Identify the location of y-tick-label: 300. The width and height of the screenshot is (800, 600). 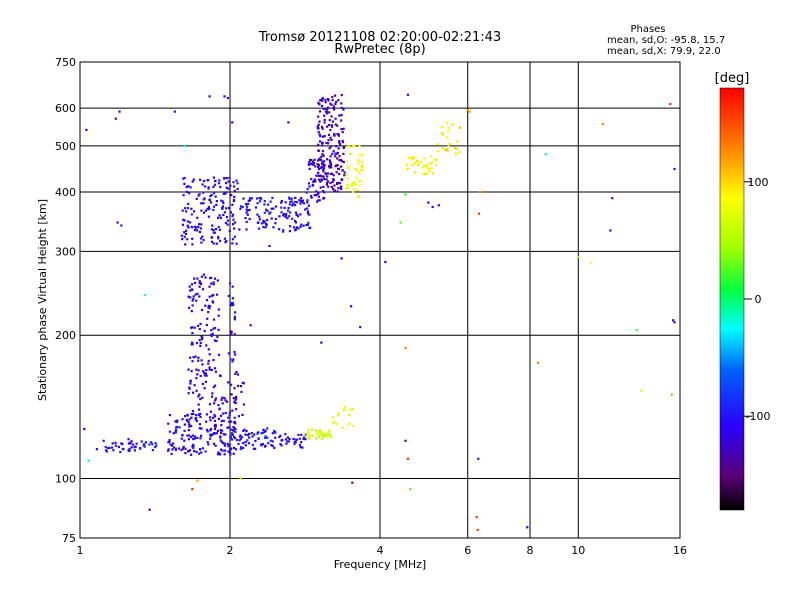
(65, 251).